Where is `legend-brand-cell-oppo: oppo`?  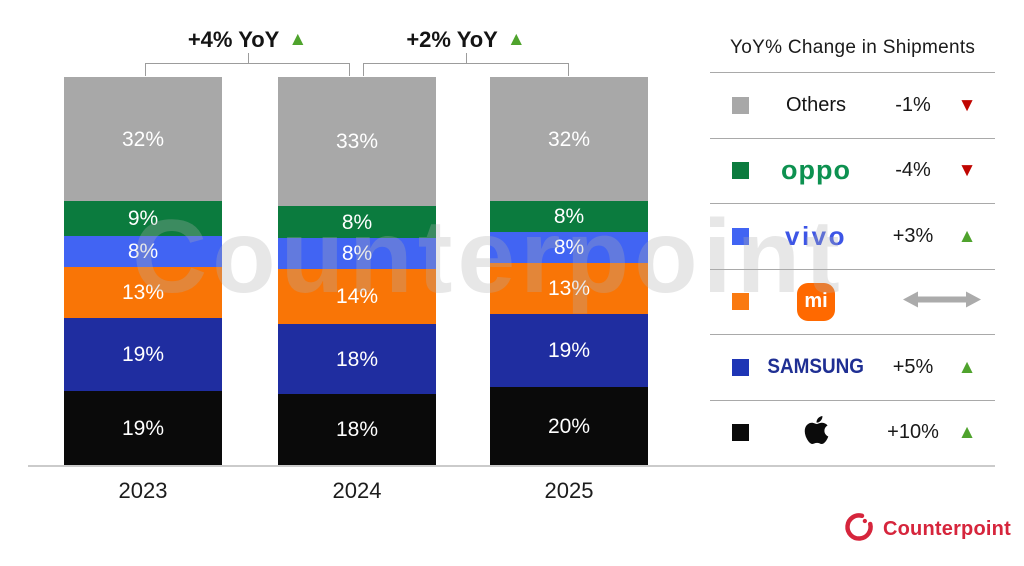
legend-brand-cell-oppo: oppo is located at coordinates (816, 170).